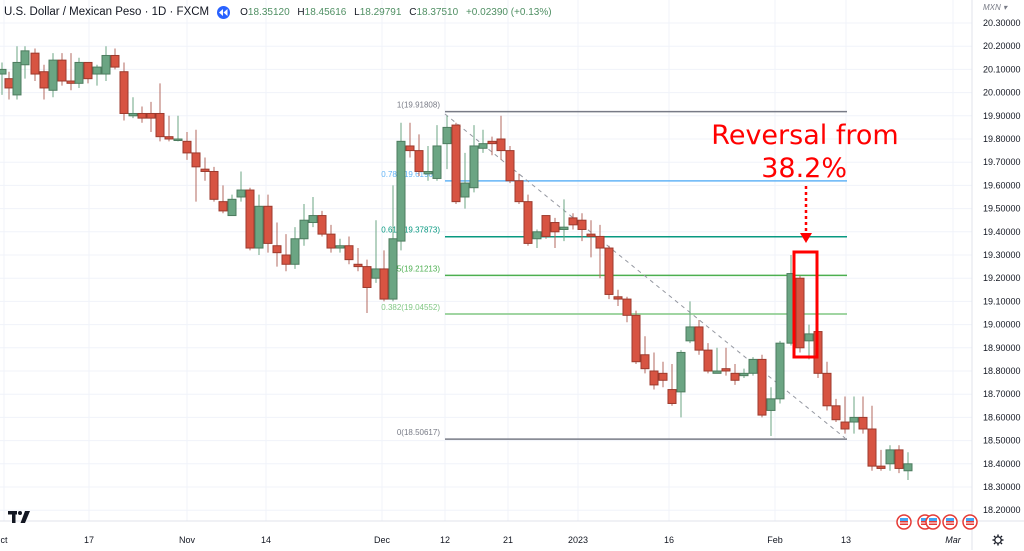 The image size is (1024, 551). Describe the element at coordinates (224, 12) in the screenshot. I see `replay-rewind-icon` at that location.